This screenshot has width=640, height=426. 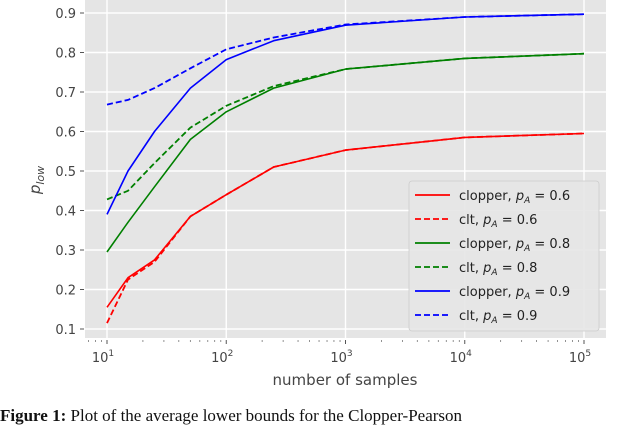 What do you see at coordinates (65, 330) in the screenshot?
I see `y-tick-label: 0.1` at bounding box center [65, 330].